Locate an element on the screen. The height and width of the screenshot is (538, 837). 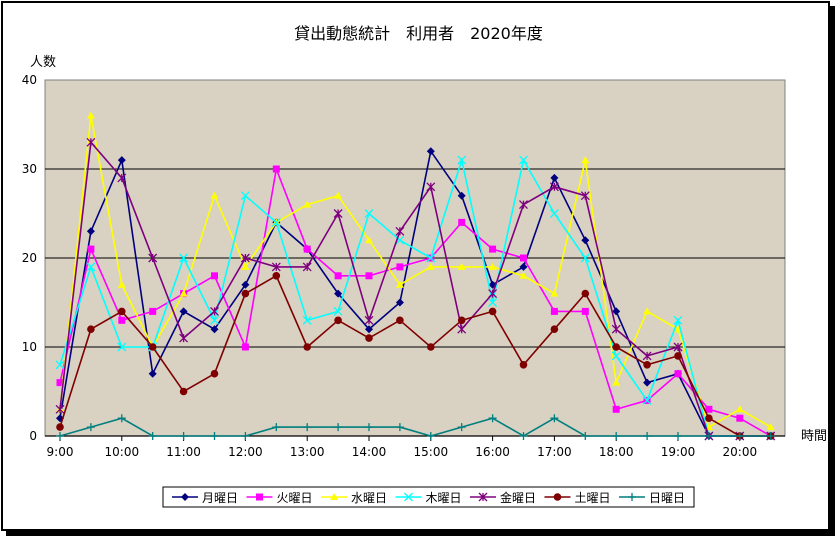
chart-title: 貸出動態統計 利用者 2020年度 is located at coordinates (418, 33).